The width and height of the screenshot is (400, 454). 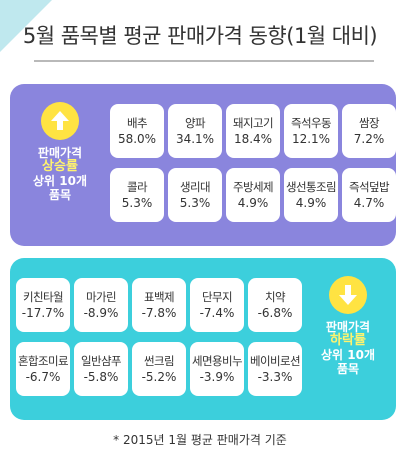 What do you see at coordinates (43, 361) in the screenshot?
I see `item-name: 혼합조미료` at bounding box center [43, 361].